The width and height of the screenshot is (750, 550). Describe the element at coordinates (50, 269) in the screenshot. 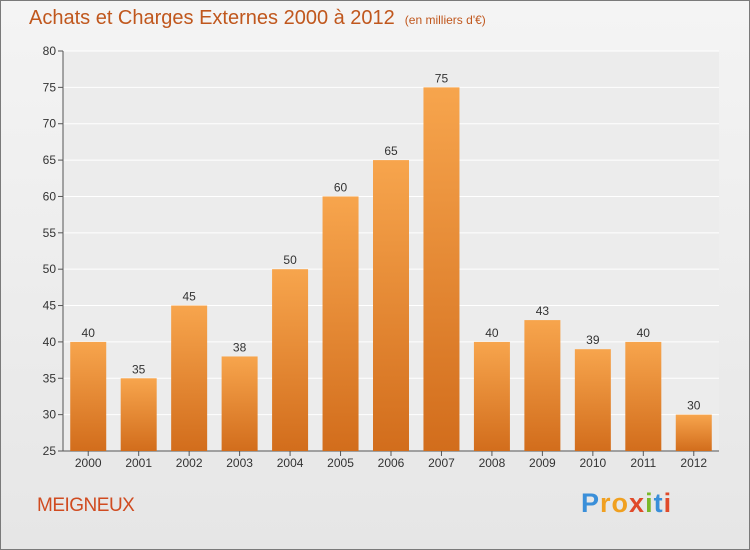

I see `y-tick-label: 50` at that location.